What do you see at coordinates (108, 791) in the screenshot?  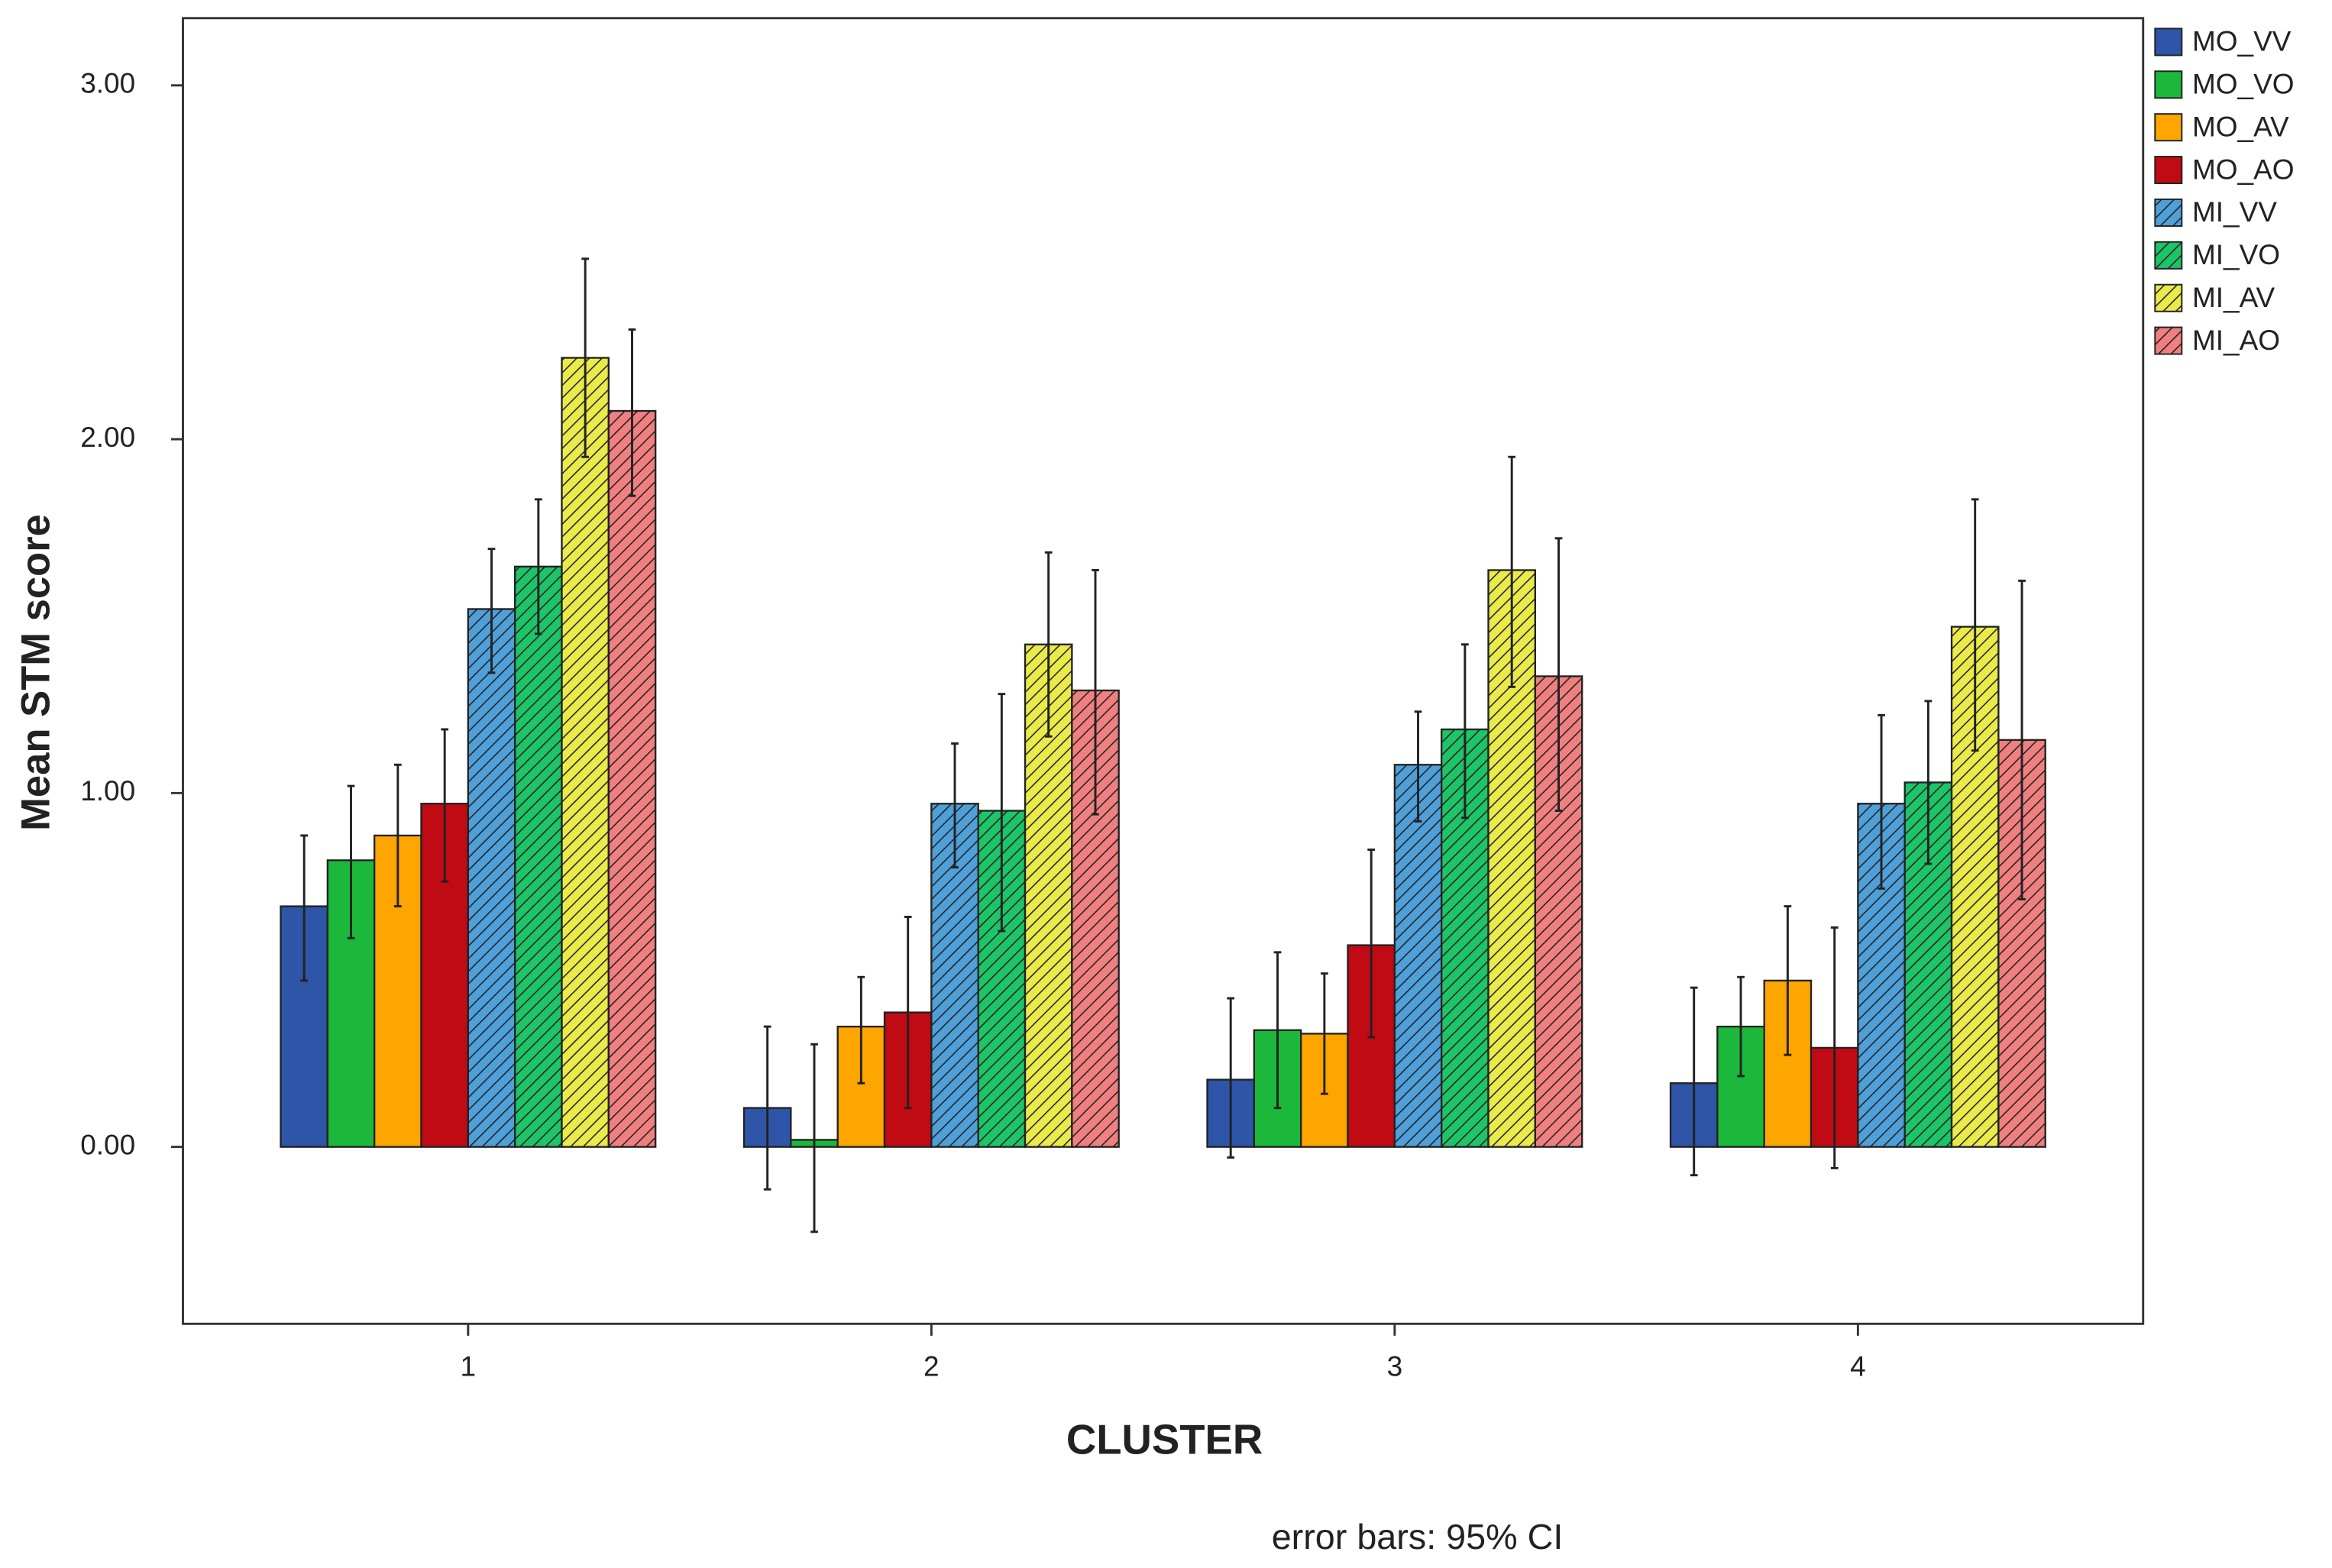 I see `y-tick-label: 1.00` at bounding box center [108, 791].